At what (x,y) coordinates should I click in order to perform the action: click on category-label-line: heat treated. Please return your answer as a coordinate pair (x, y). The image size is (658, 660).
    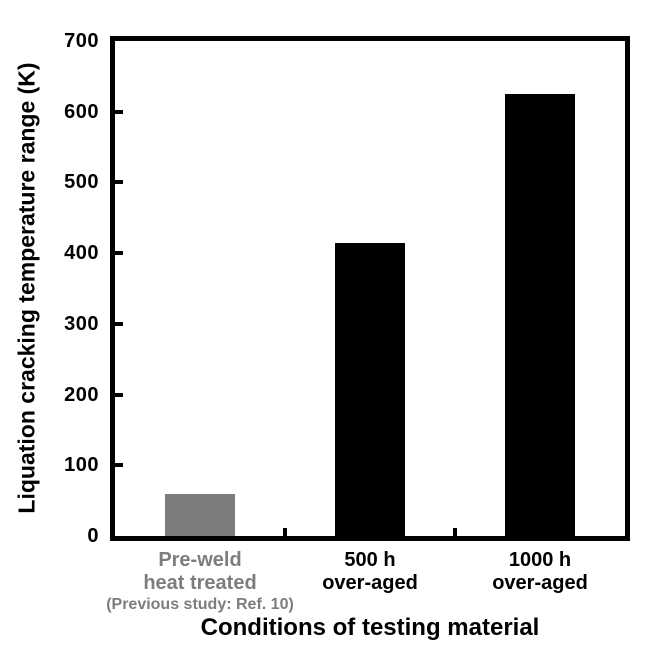
    Looking at the image, I should click on (200, 583).